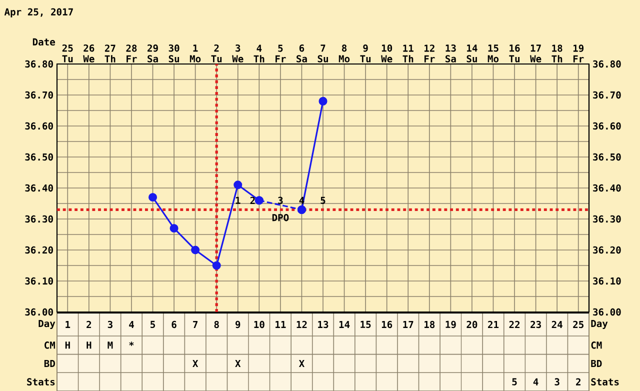 The width and height of the screenshot is (640, 391). What do you see at coordinates (195, 324) in the screenshot?
I see `x-tick-label: 7` at bounding box center [195, 324].